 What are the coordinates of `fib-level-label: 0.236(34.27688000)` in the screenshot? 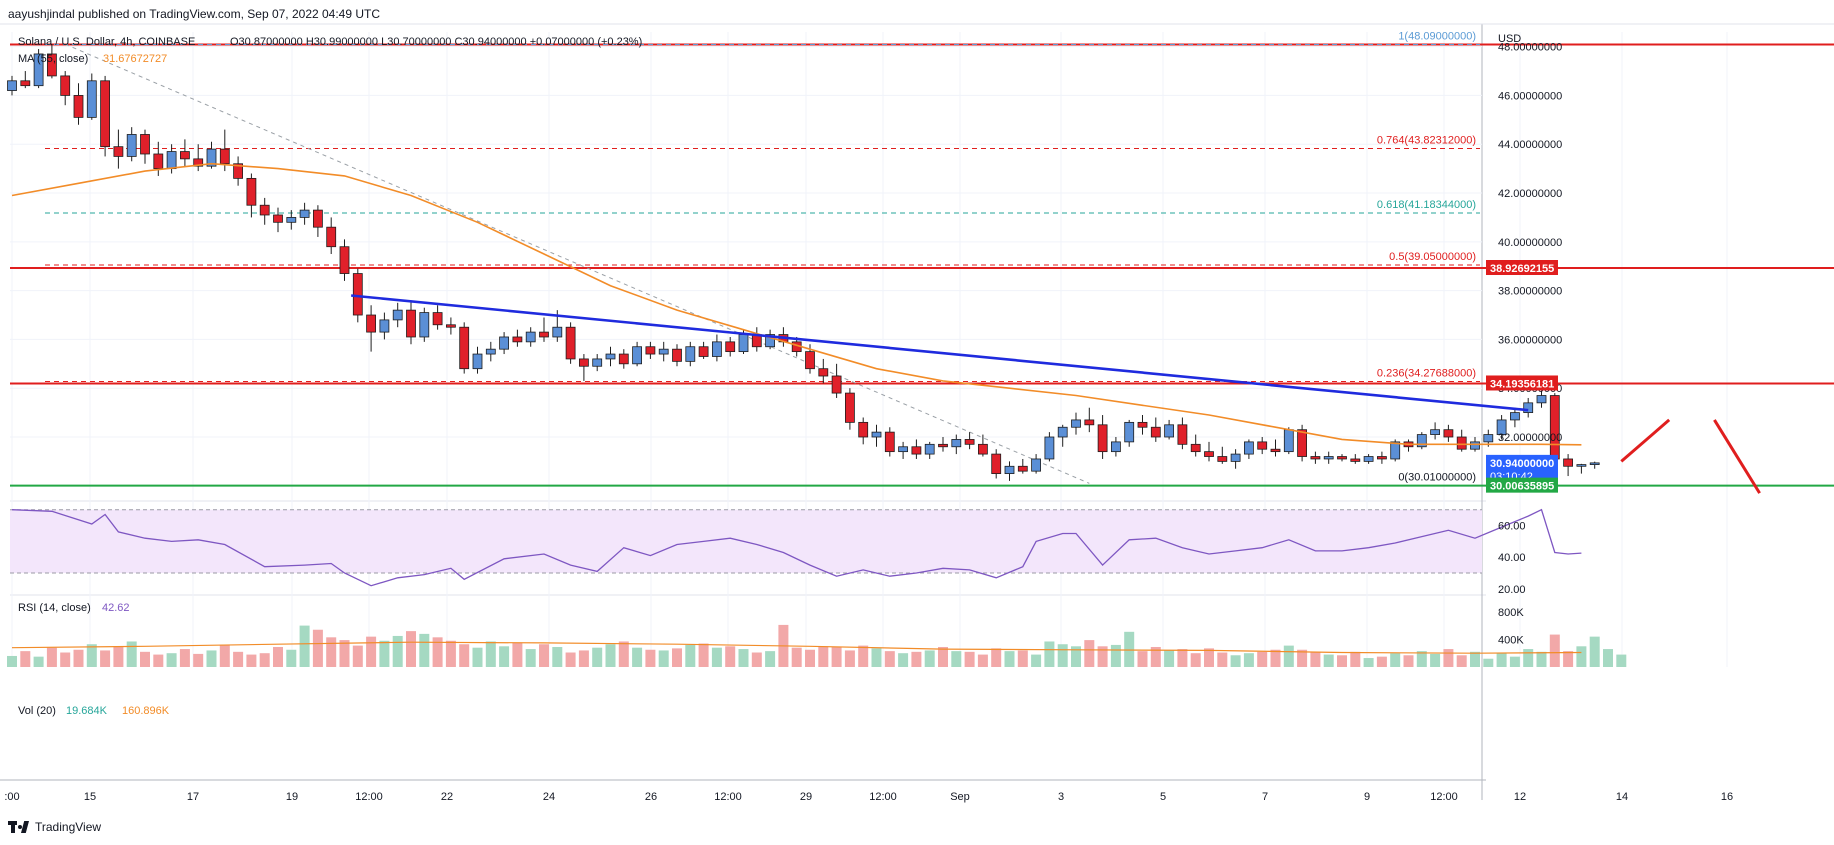 It's located at (1426, 373).